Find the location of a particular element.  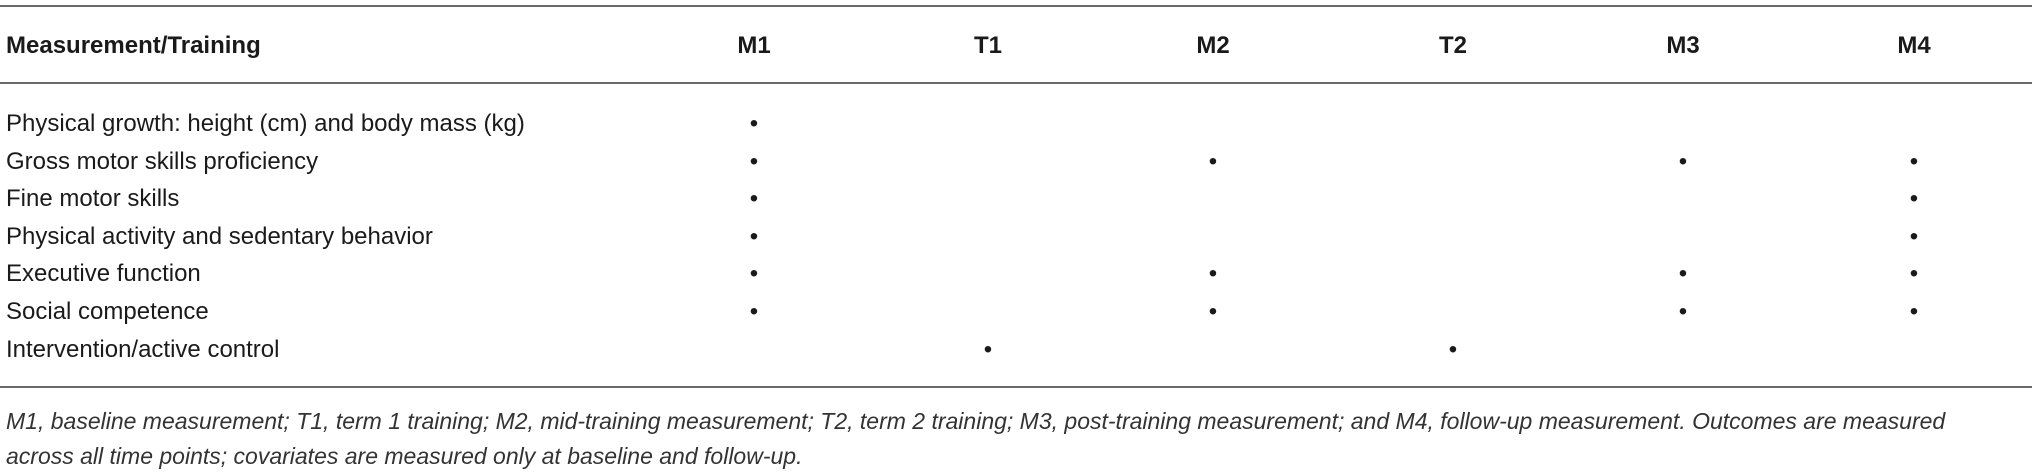

header-cell: M2 is located at coordinates (1213, 45).